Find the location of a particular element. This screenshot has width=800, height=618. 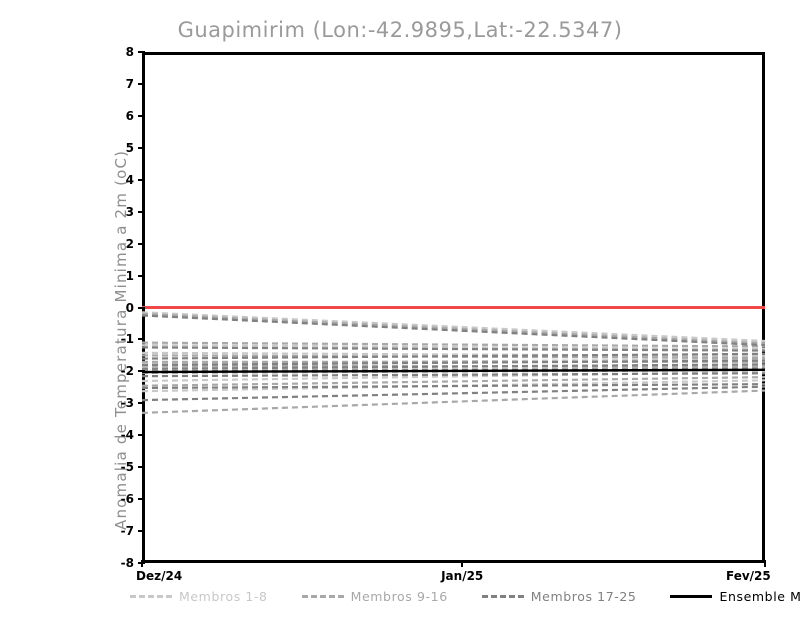

legend-label: Membros 1-8 is located at coordinates (223, 596).